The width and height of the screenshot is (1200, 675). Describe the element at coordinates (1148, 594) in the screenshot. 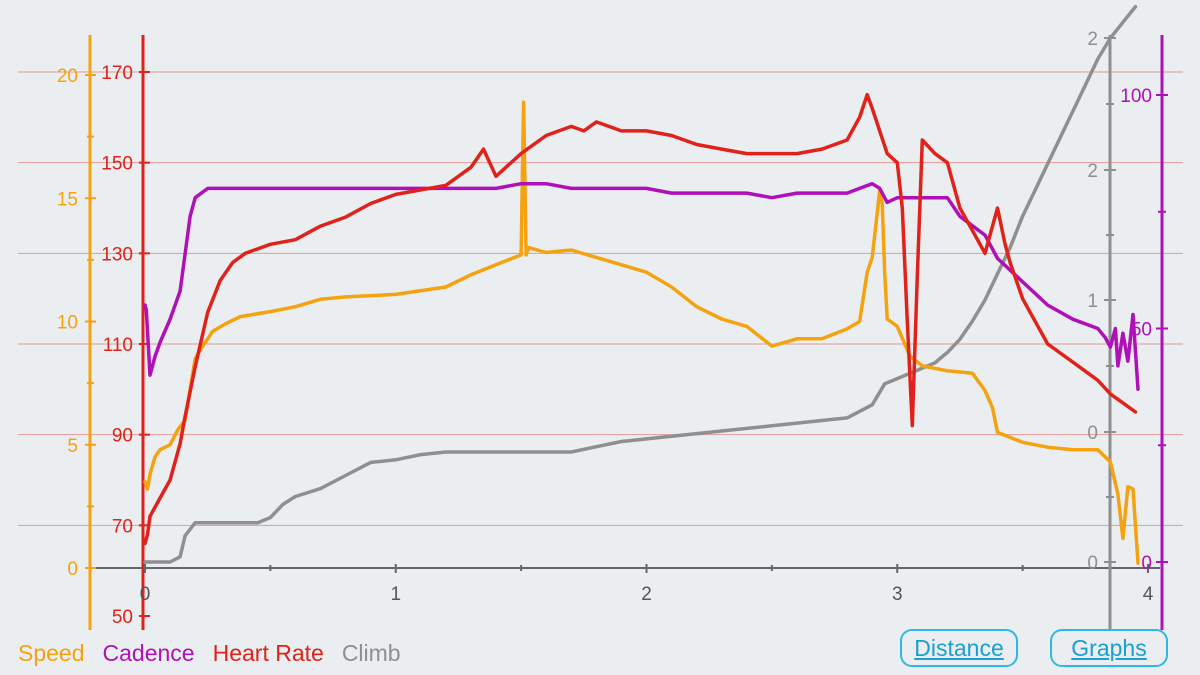

I see `x-tick-label: 4` at that location.